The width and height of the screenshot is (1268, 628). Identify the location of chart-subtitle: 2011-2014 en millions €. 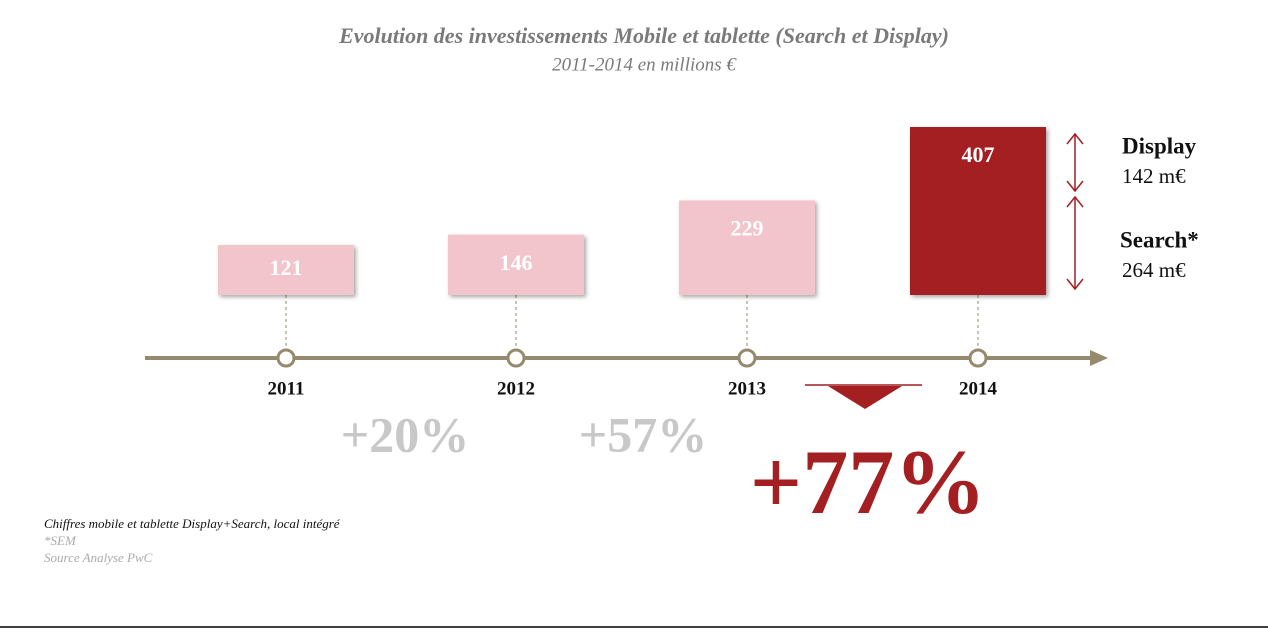
(644, 64).